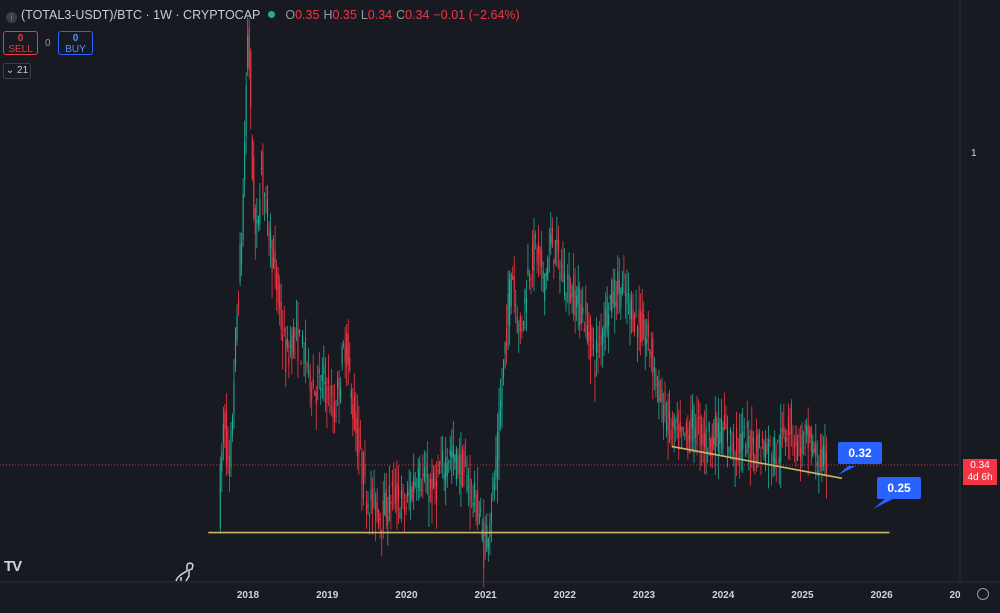 This screenshot has width=1000, height=613. I want to click on time-axis: 2018 2019 2020 2021 2022 2023 2024 2025 2026 20, so click(599, 595).